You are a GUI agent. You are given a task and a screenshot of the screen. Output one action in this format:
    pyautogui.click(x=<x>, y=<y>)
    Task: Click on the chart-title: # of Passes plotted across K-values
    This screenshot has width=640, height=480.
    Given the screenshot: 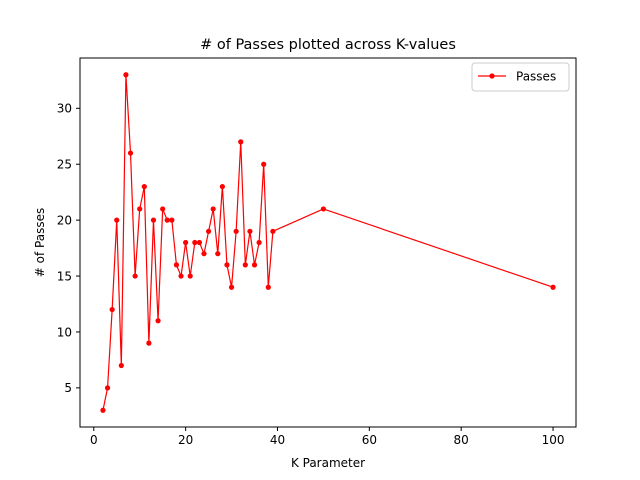 What is the action you would take?
    pyautogui.click(x=328, y=45)
    